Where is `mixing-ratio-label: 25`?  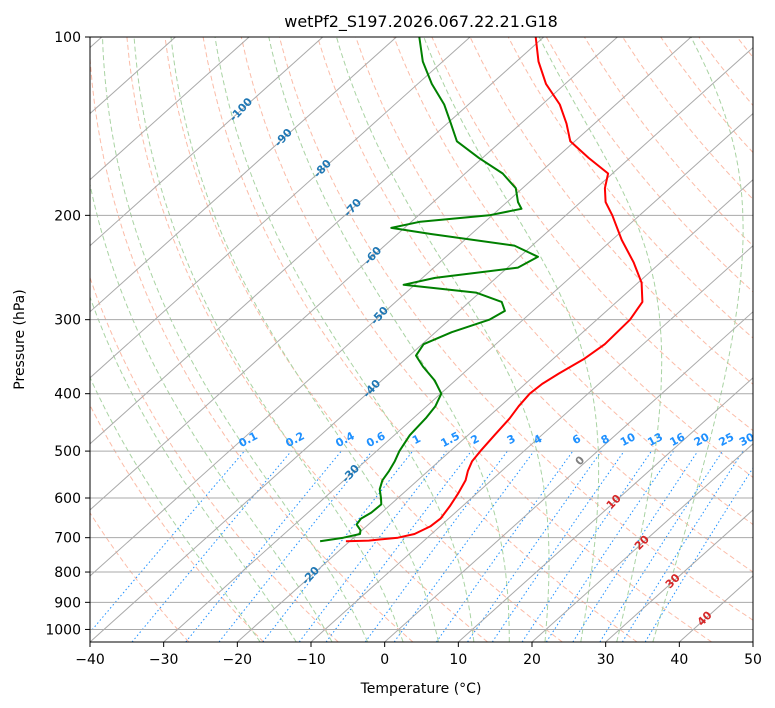 mixing-ratio-label: 25 is located at coordinates (727, 439).